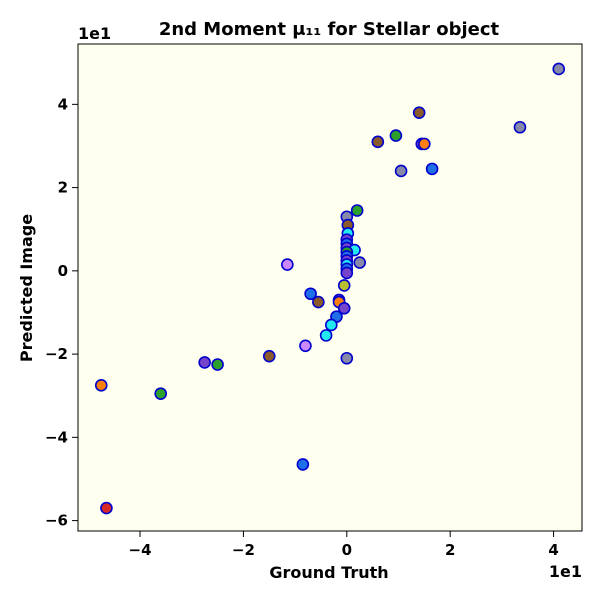  Describe the element at coordinates (565, 571) in the screenshot. I see `x-offset-label: 1e1` at that location.